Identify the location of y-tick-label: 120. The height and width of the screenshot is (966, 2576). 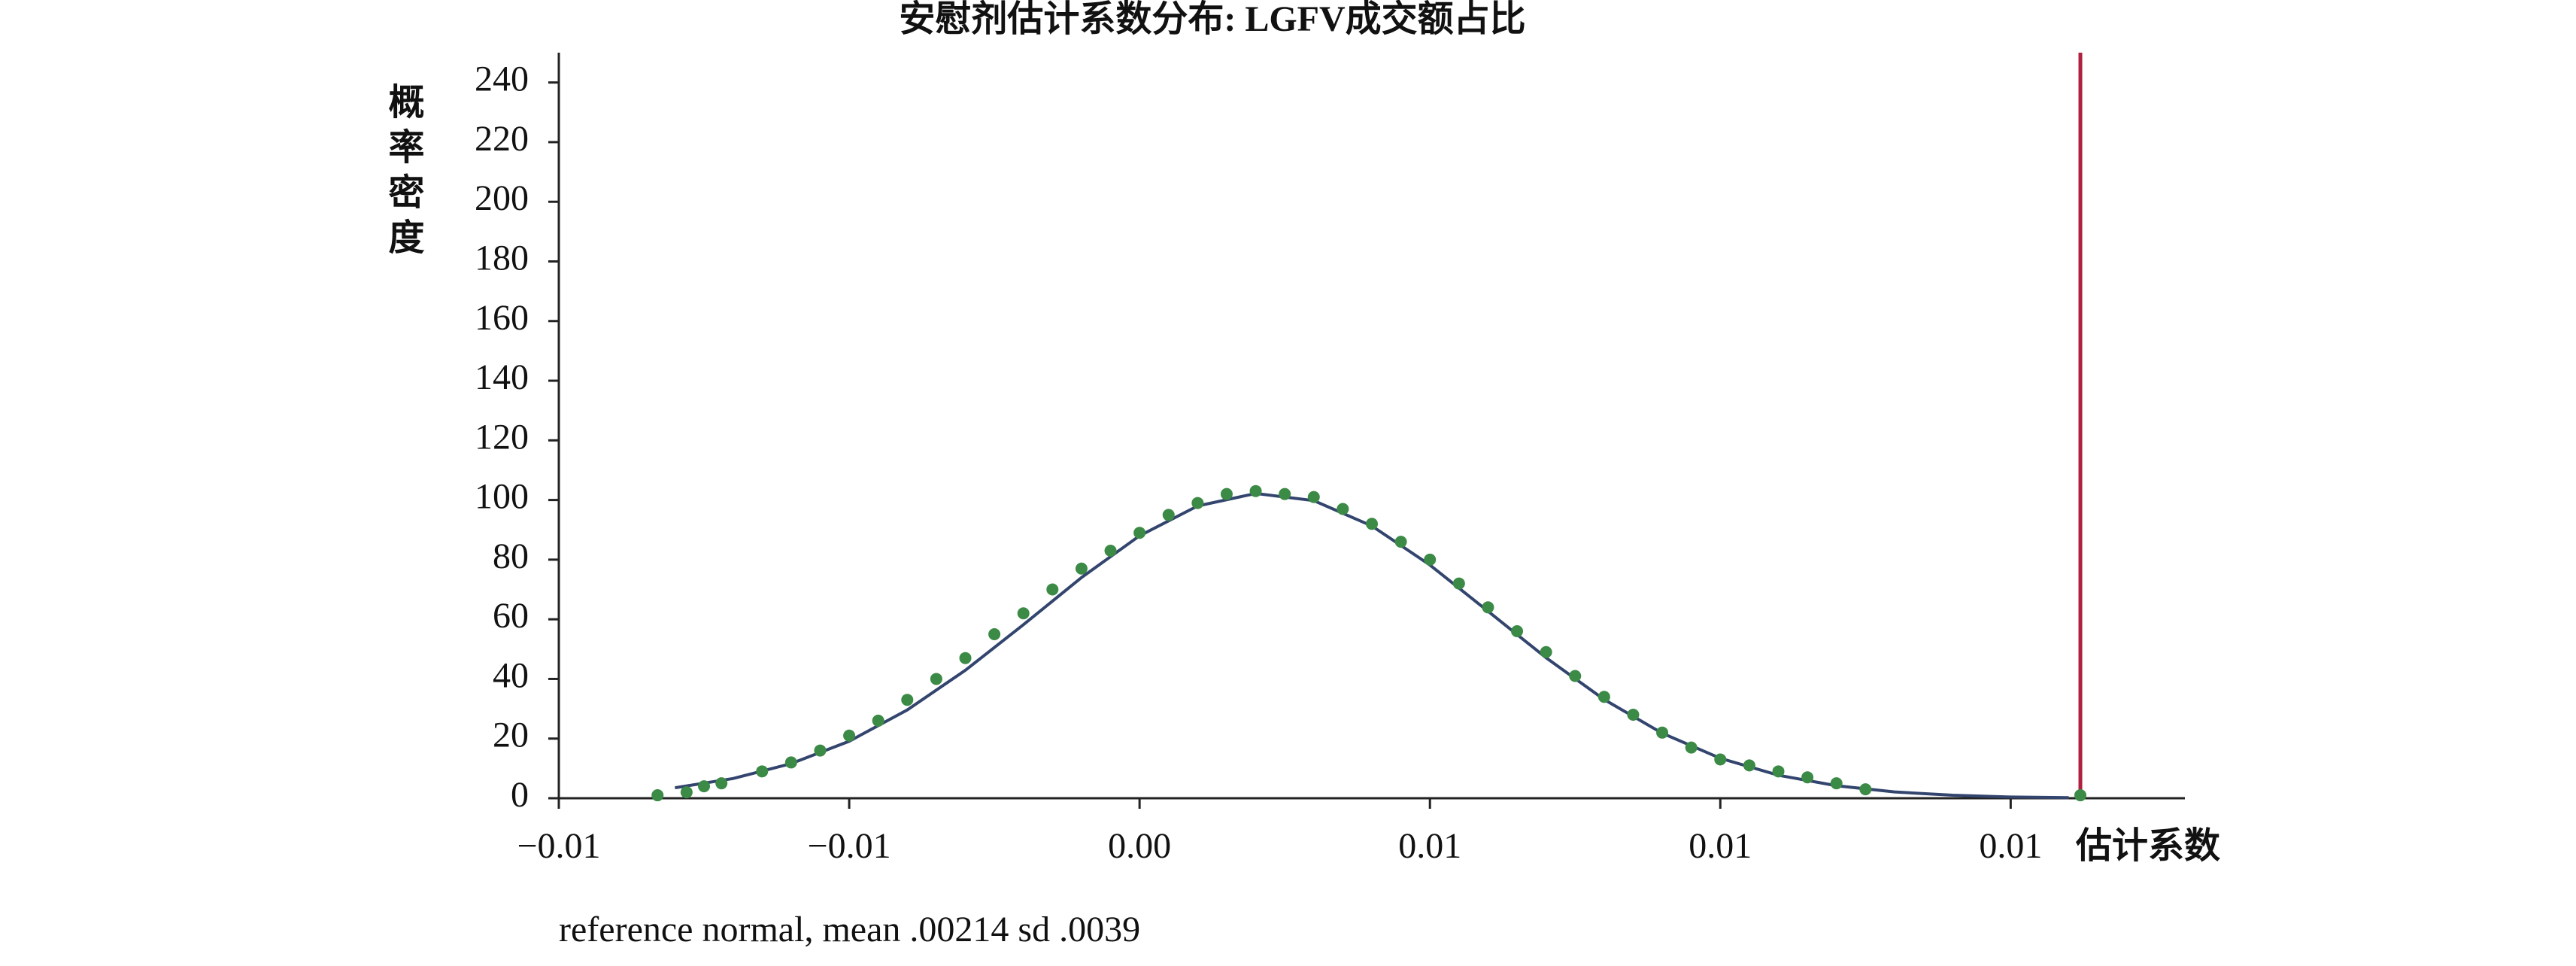
(502, 437).